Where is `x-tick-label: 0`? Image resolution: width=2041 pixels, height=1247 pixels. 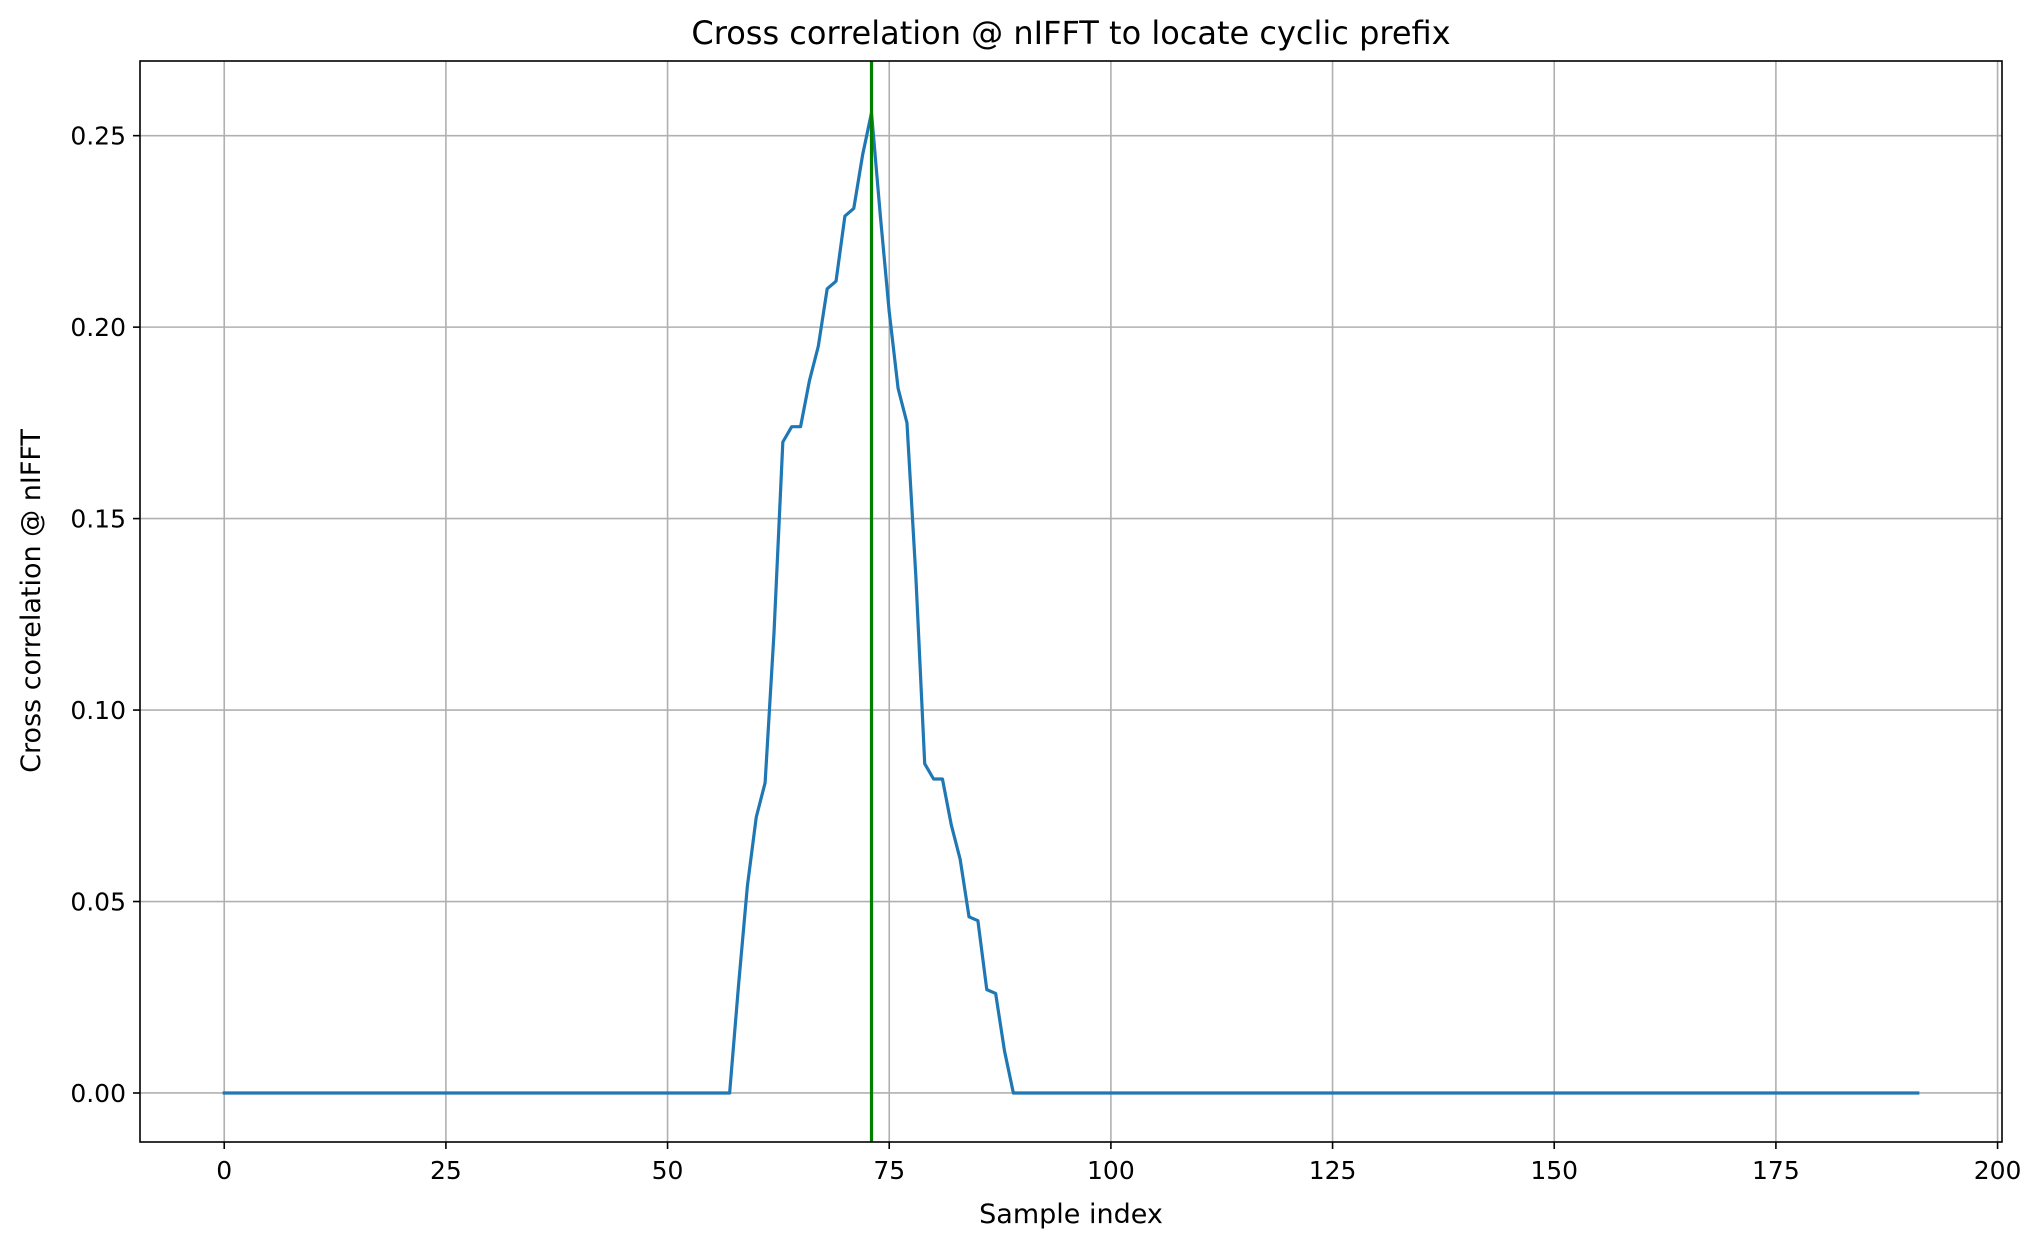
x-tick-label: 0 is located at coordinates (224, 1170).